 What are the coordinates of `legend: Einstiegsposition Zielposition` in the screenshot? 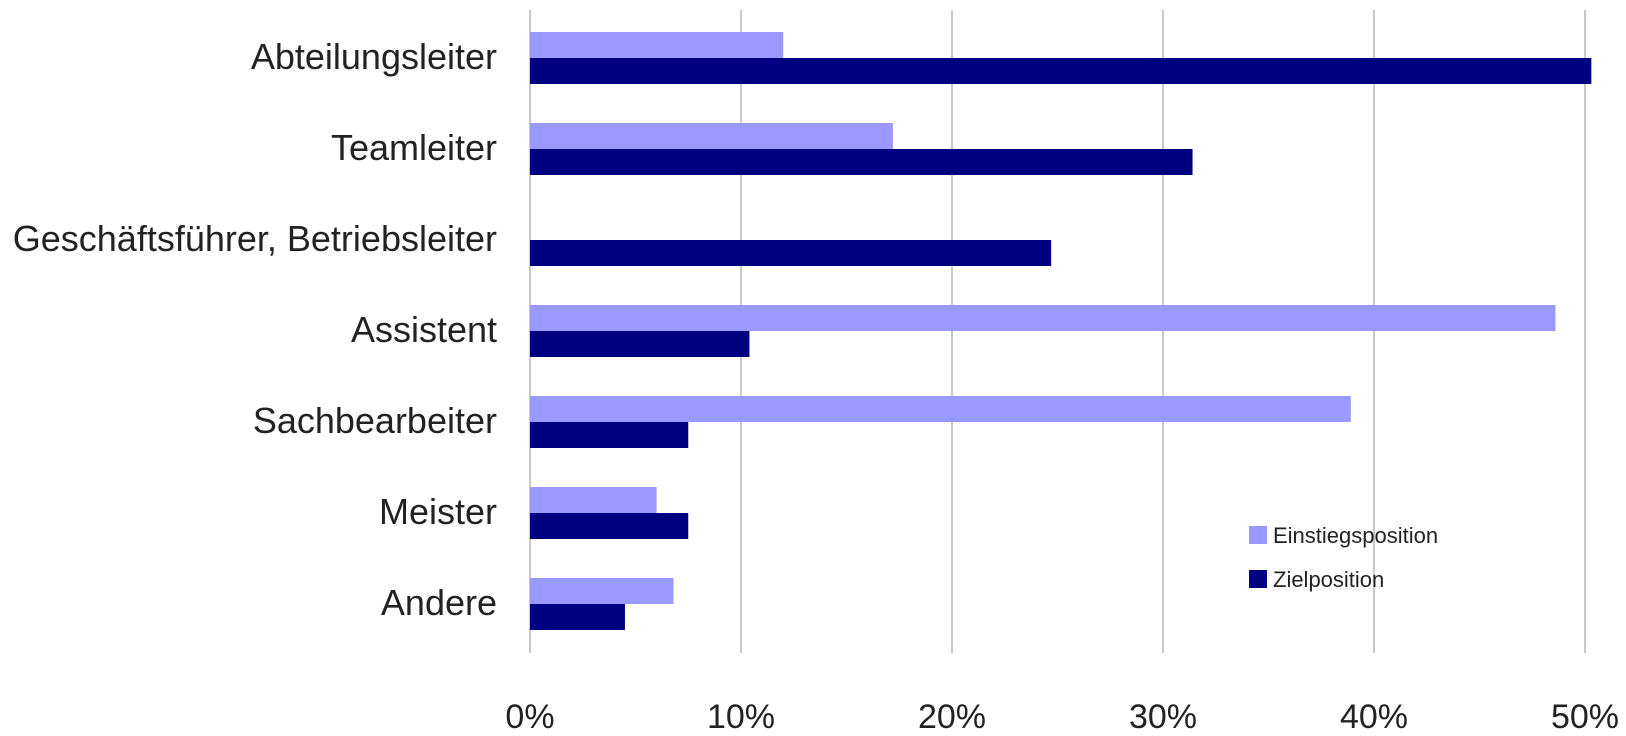 It's located at (1343, 557).